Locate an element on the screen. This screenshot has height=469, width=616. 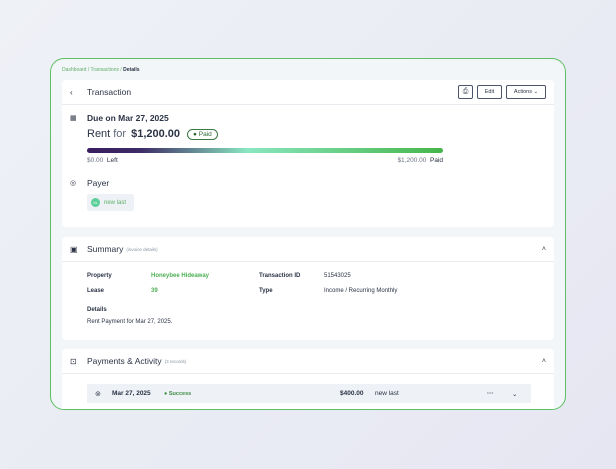
payer-chip: NL new last is located at coordinates (110, 202).